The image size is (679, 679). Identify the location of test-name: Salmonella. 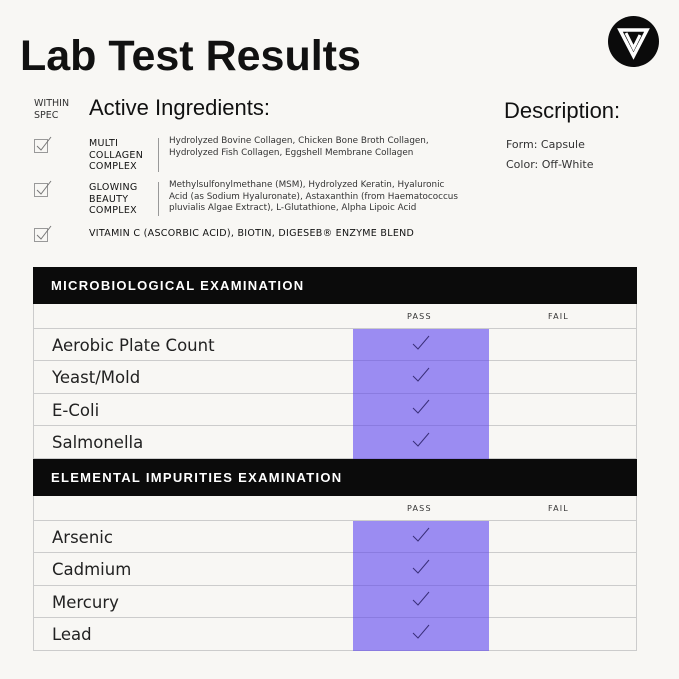
(98, 442).